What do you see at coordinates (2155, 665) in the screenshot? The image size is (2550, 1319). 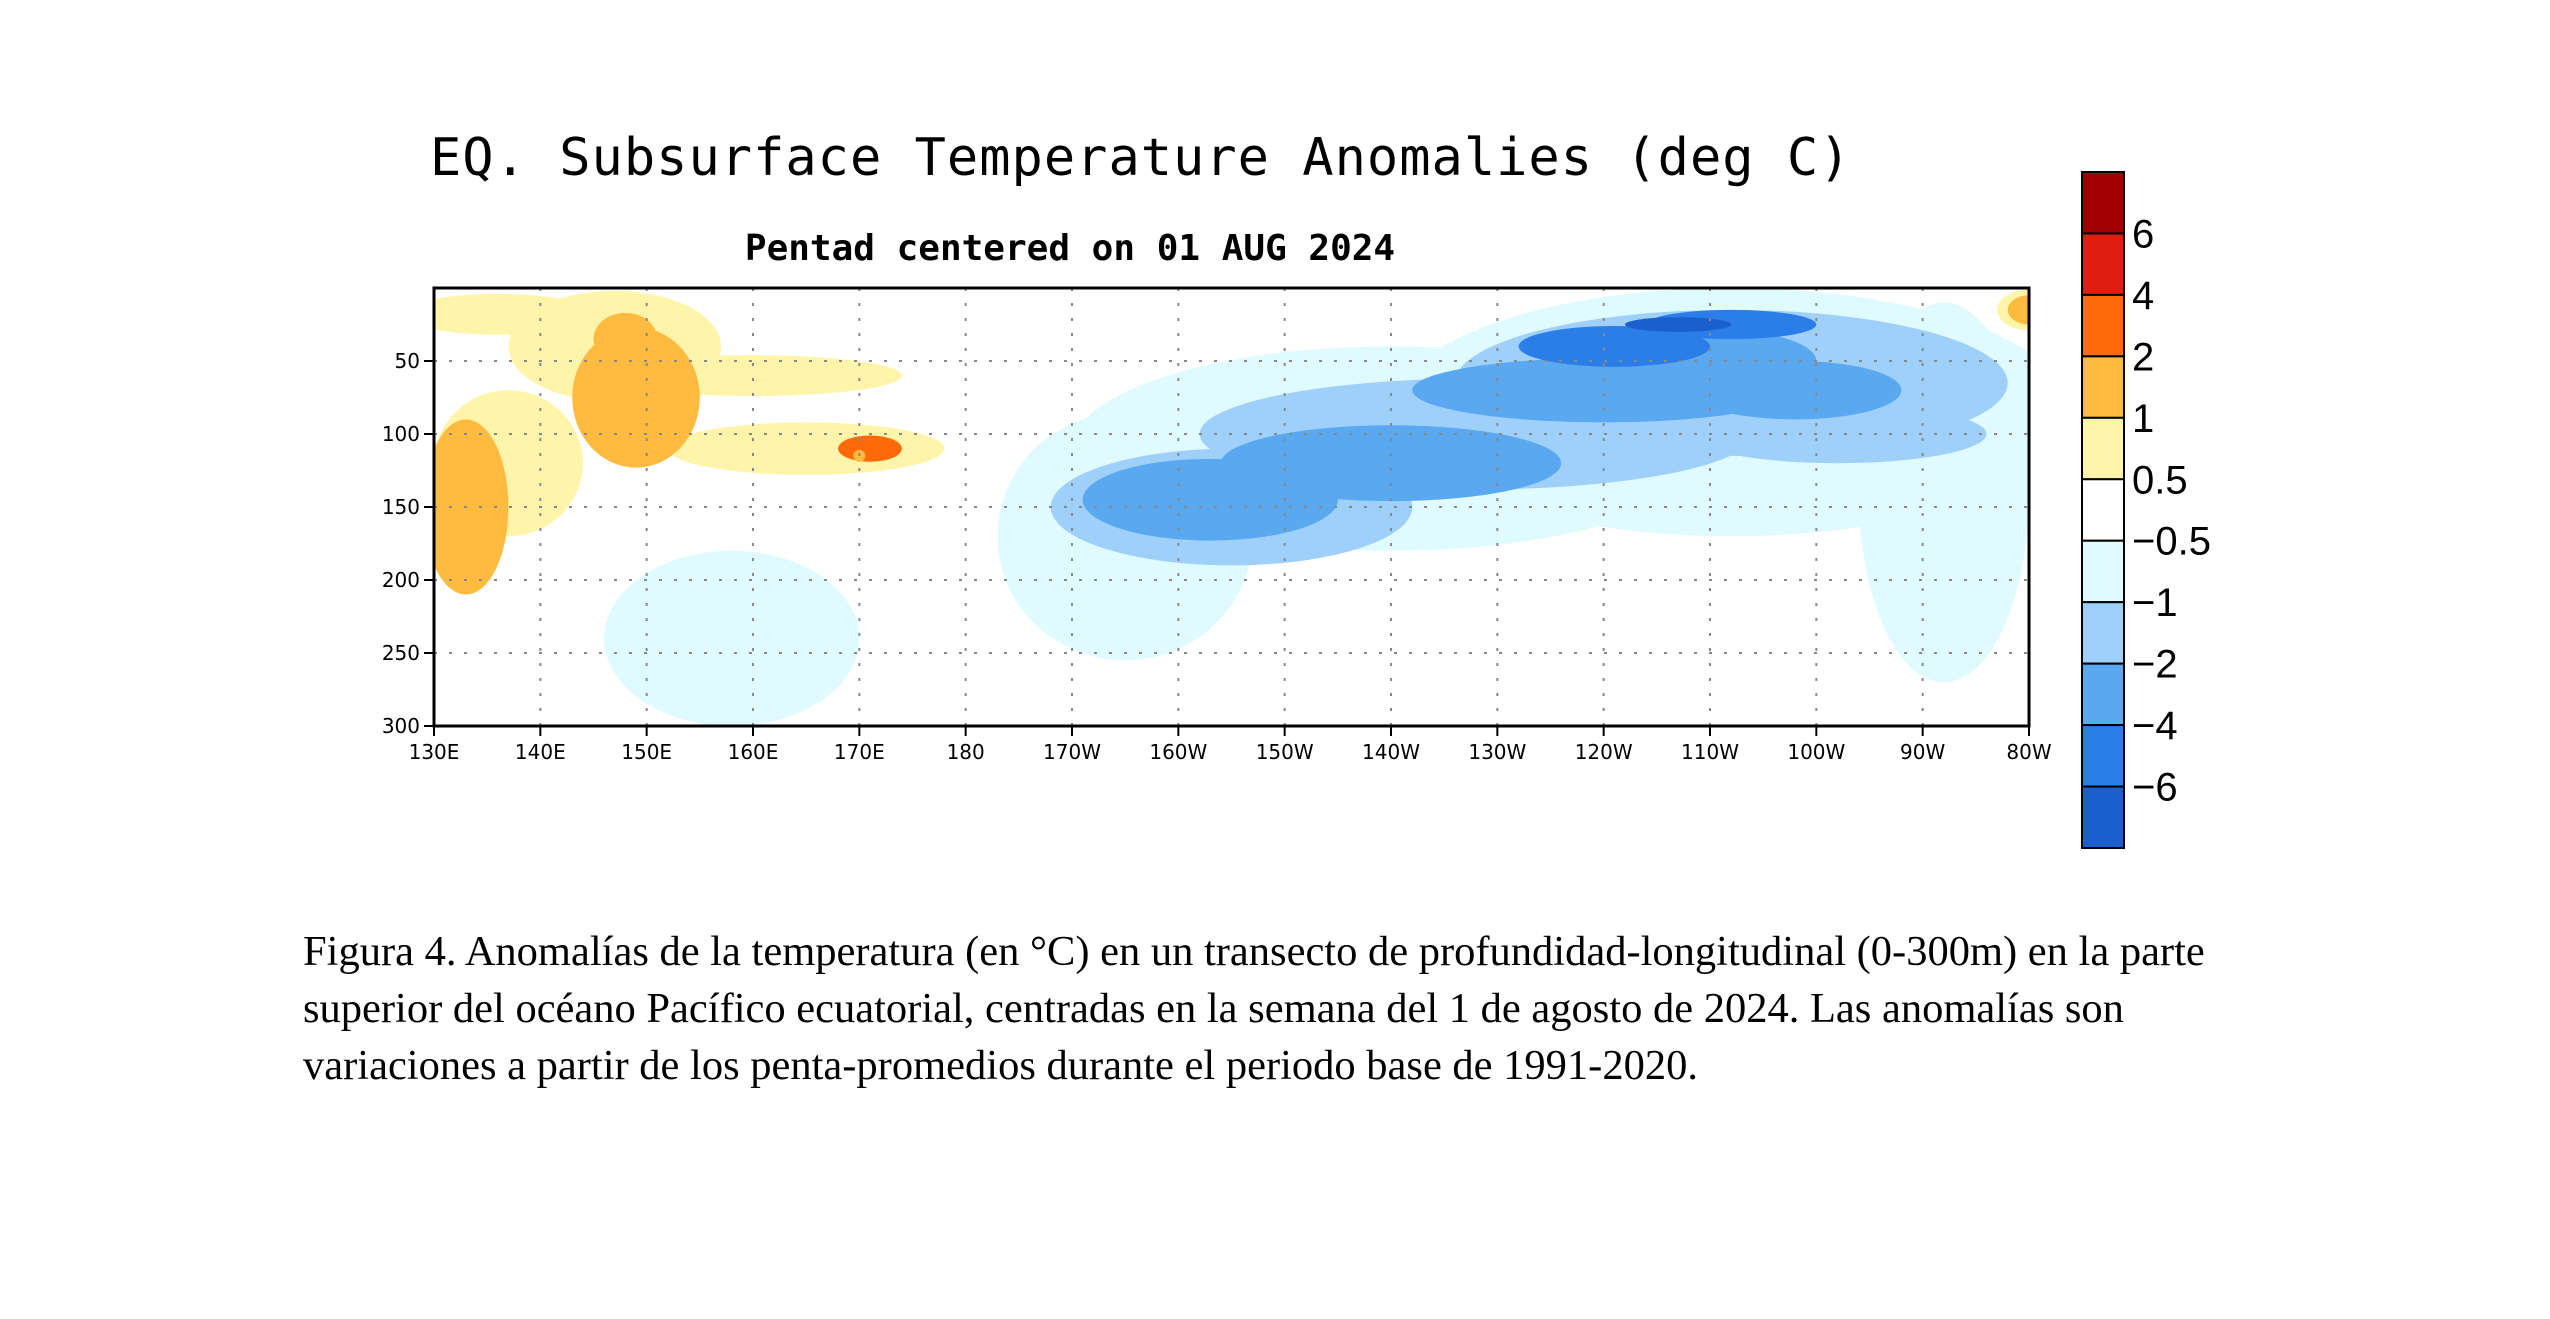 I see `colorbar-label: −2` at bounding box center [2155, 665].